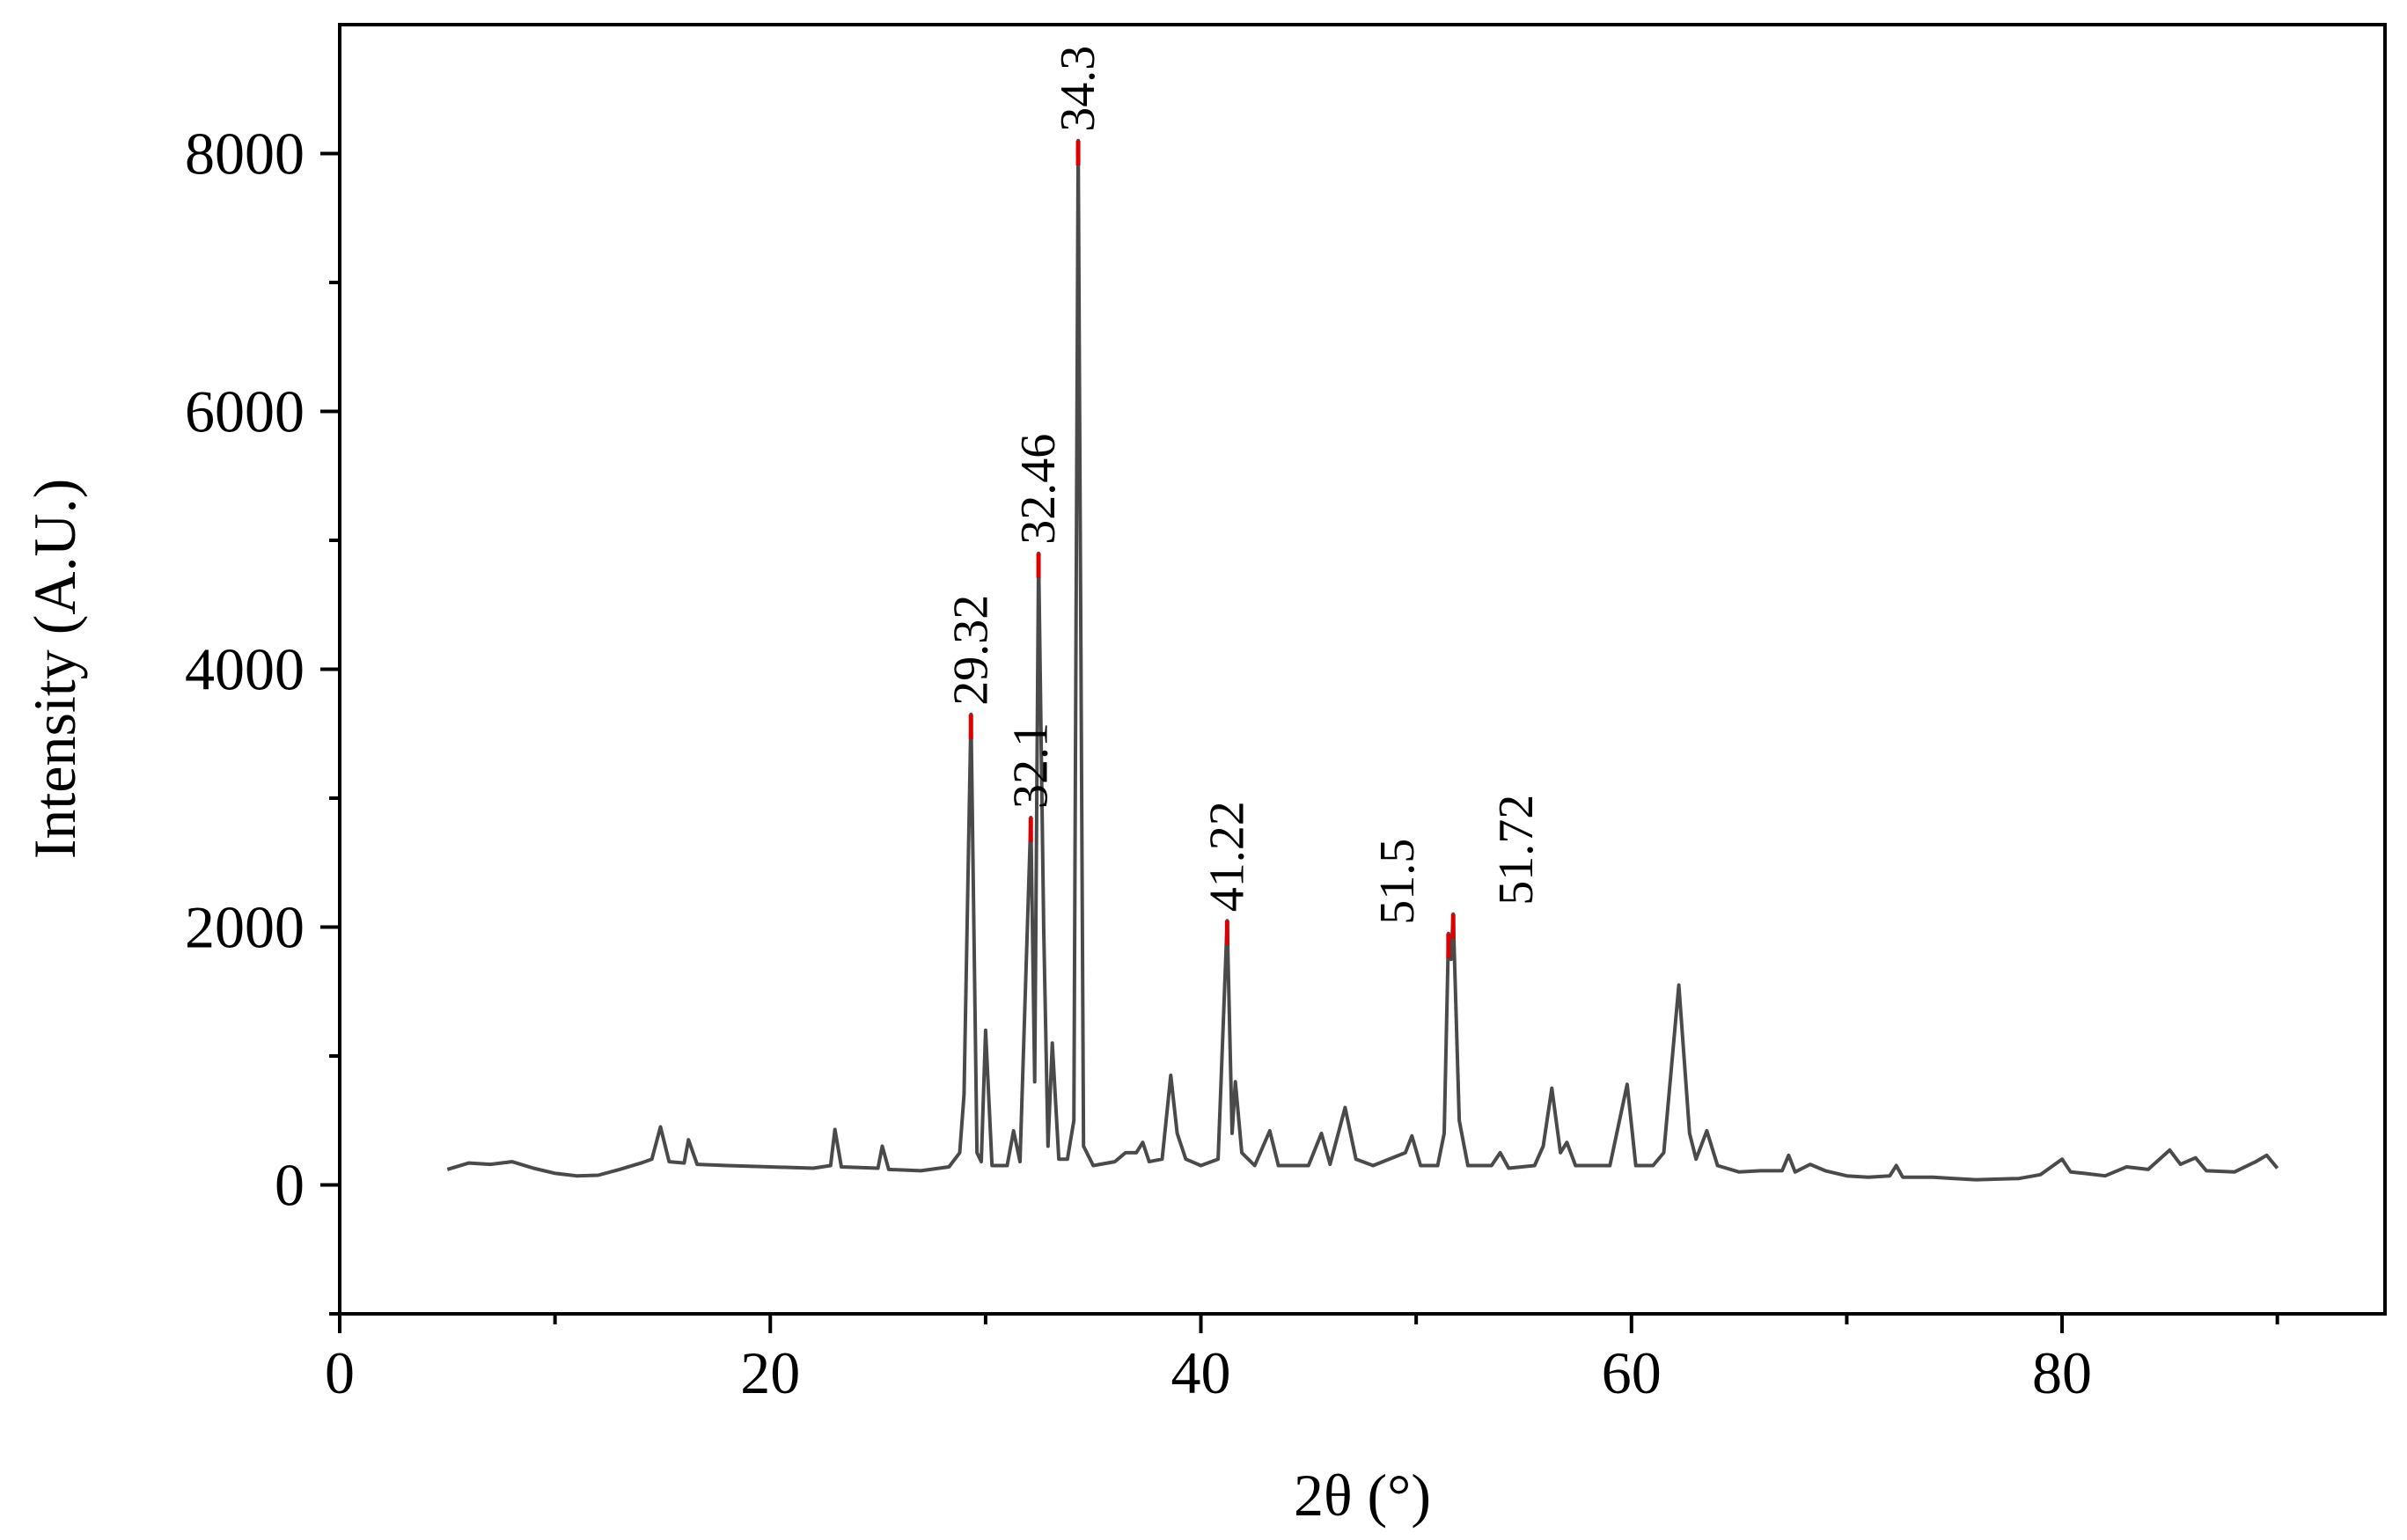  What do you see at coordinates (262, 718) in the screenshot?
I see `y-axis-ticks: 0 2000 4000 6000 8000` at bounding box center [262, 718].